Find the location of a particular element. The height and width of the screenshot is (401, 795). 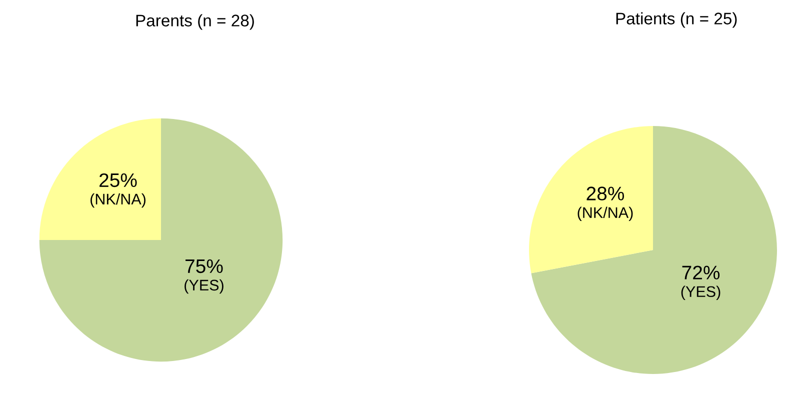

data-label: 75% is located at coordinates (204, 266).